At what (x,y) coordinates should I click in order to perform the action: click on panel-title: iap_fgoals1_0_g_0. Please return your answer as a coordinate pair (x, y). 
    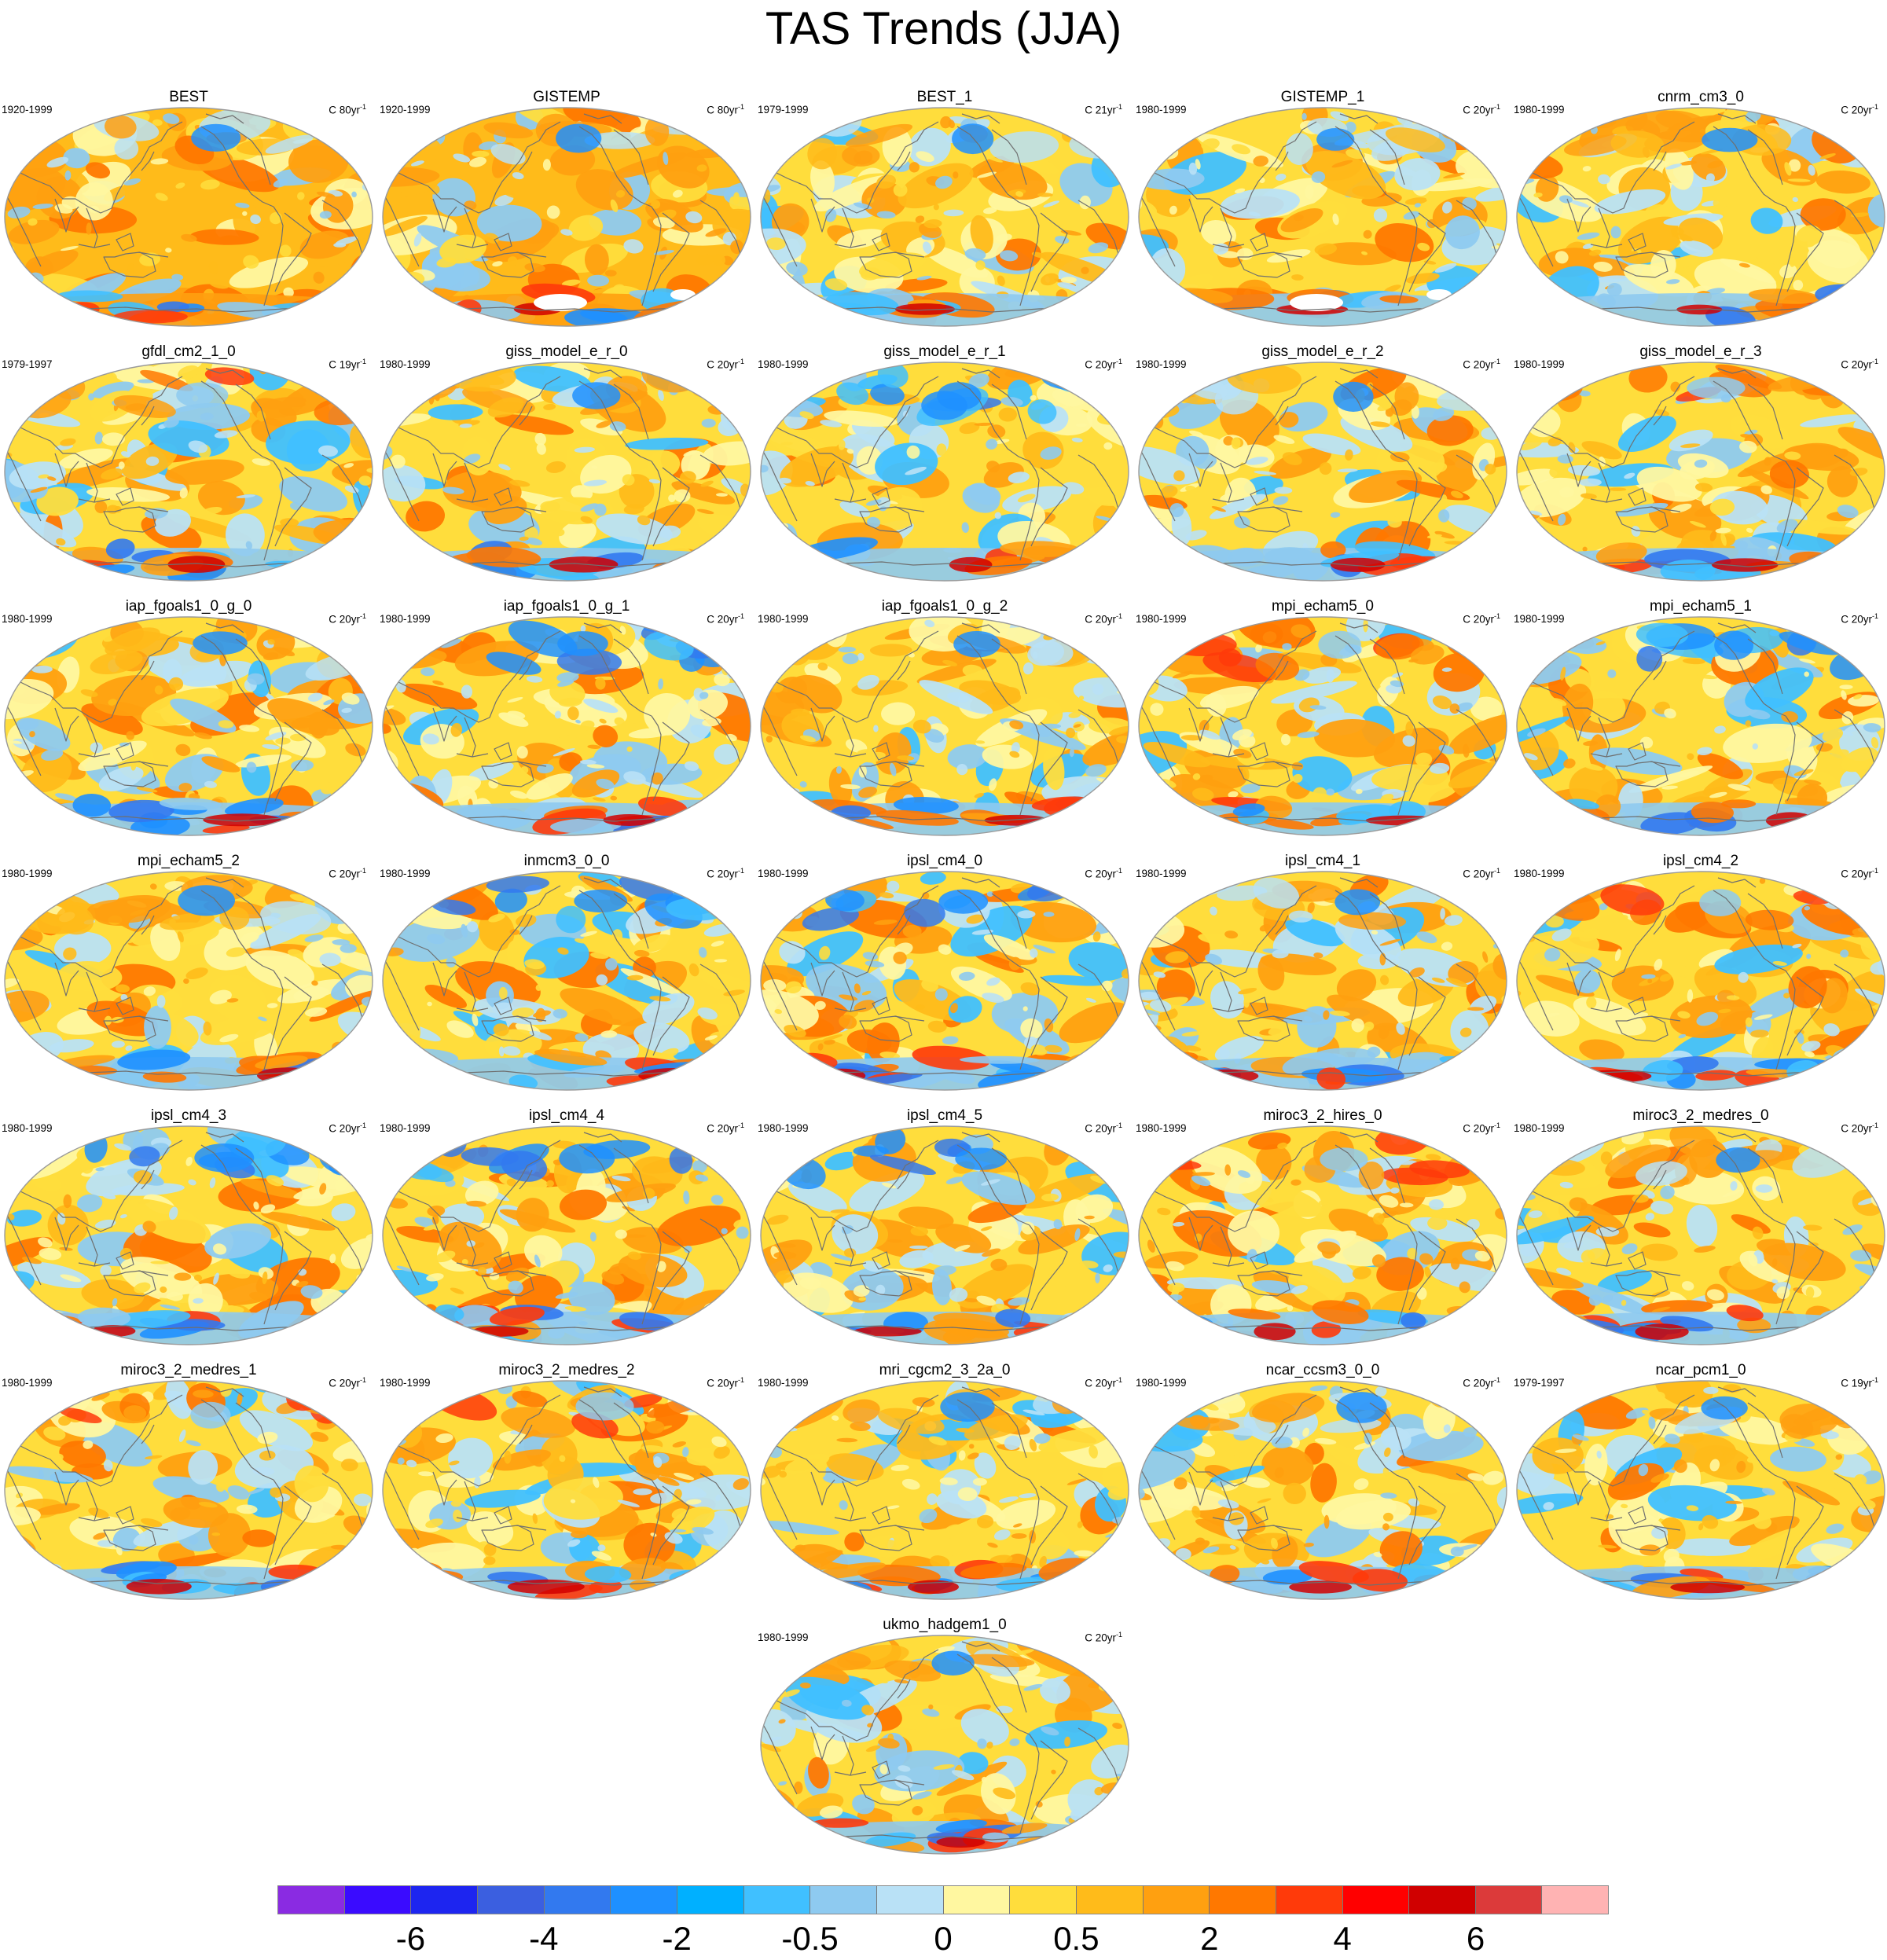
    Looking at the image, I should click on (188, 607).